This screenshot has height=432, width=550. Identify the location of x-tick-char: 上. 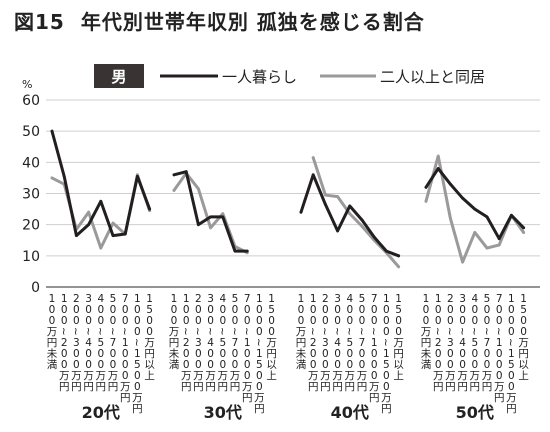
(271, 376).